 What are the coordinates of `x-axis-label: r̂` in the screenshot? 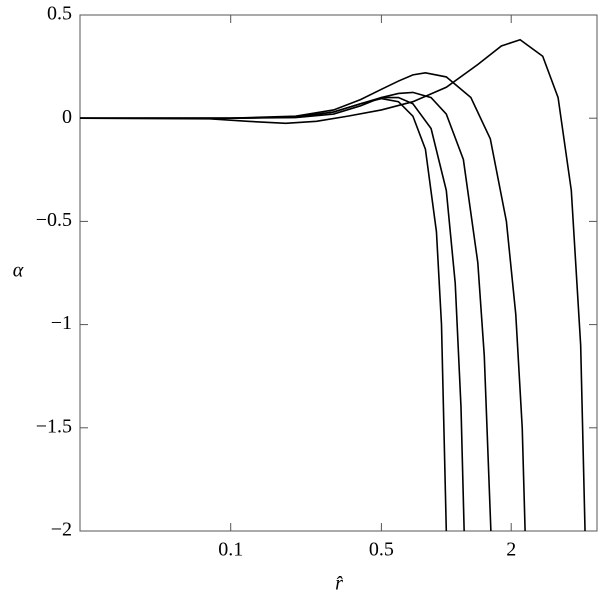 It's located at (339, 584).